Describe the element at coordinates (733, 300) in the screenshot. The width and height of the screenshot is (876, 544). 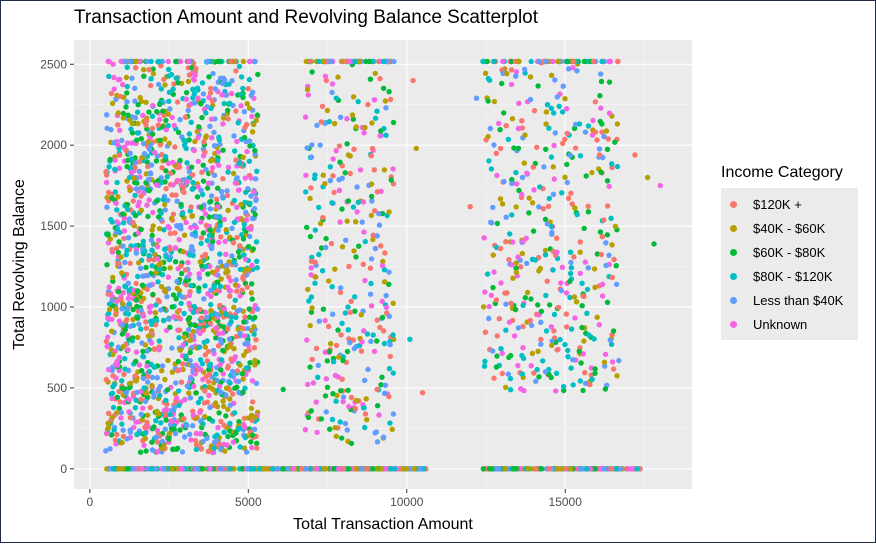
I see `legend-dot-icon` at that location.